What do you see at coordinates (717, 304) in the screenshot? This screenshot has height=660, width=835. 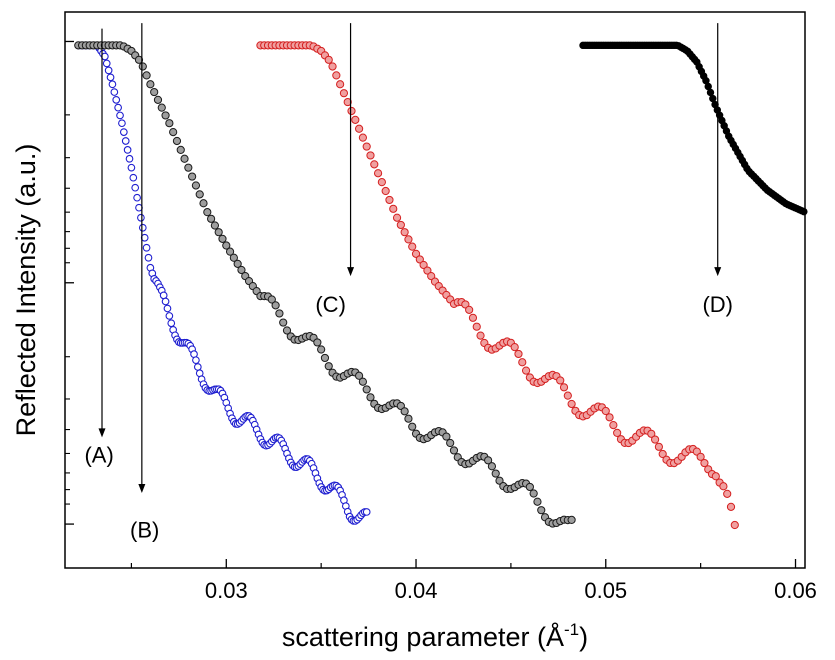 I see `annotation-label-D: (D)` at bounding box center [717, 304].